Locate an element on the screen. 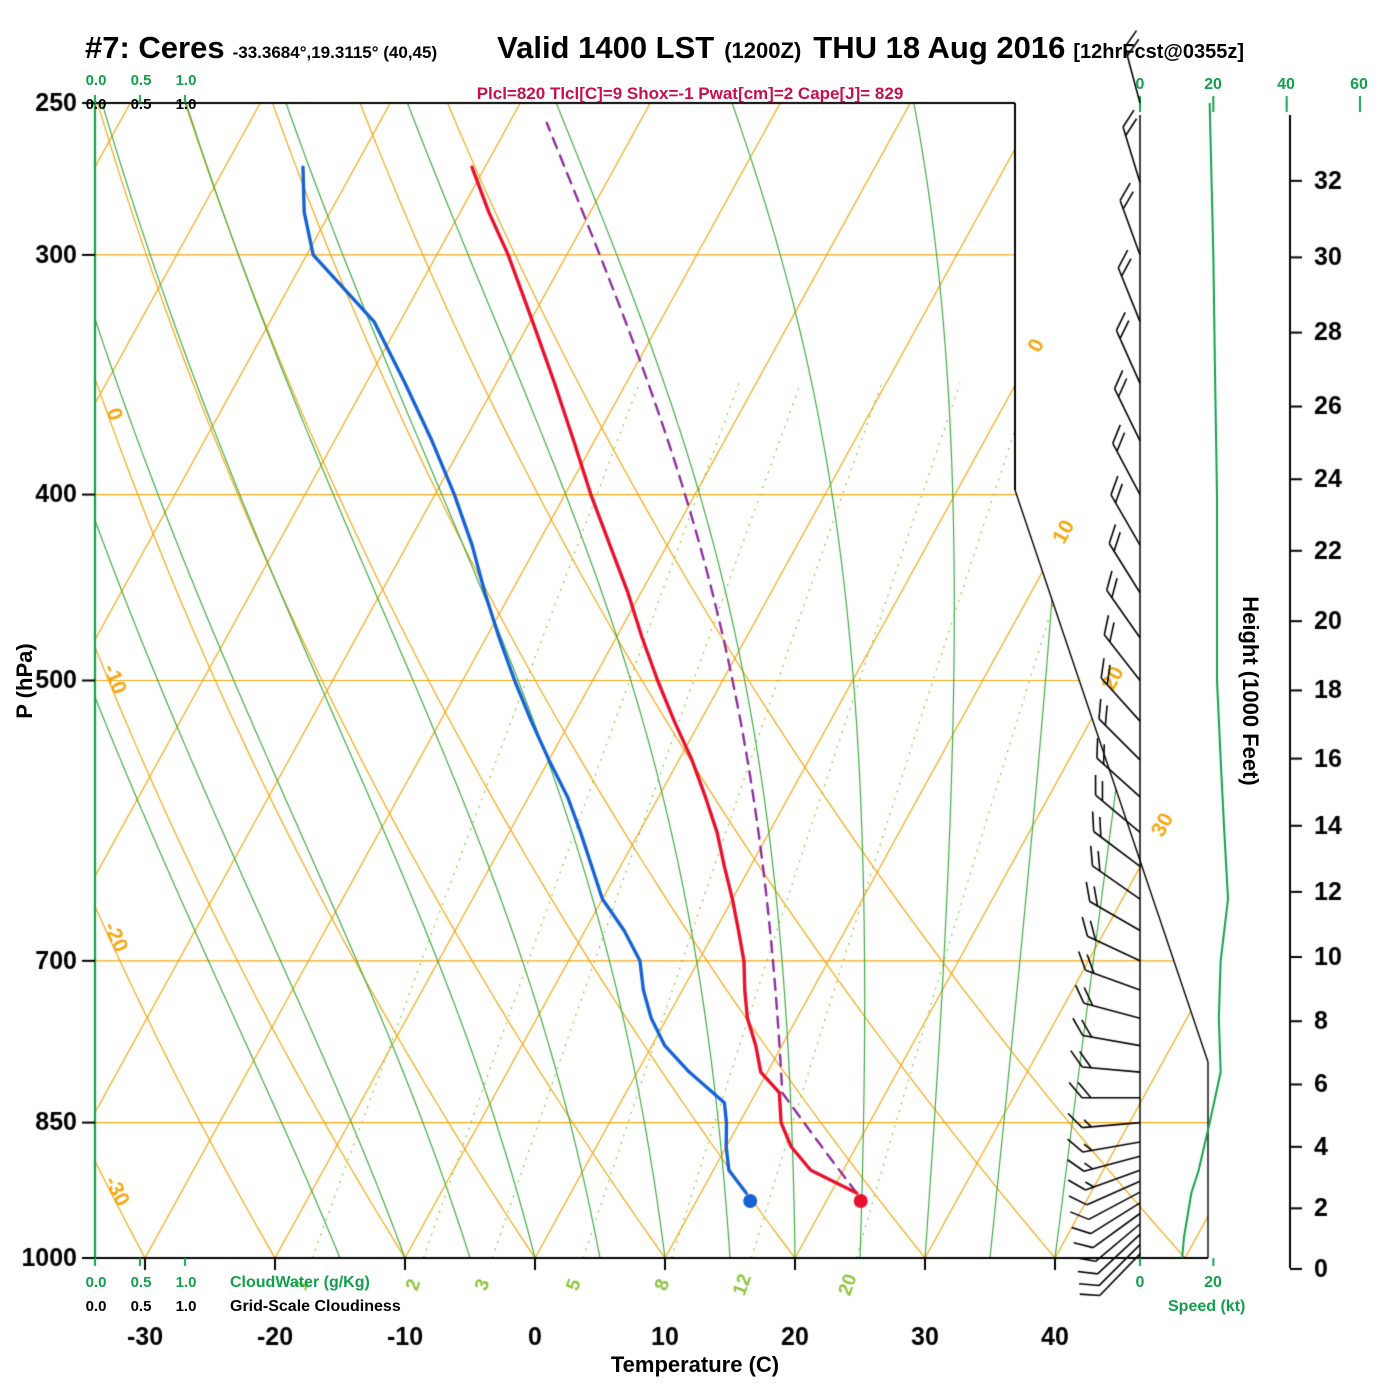 The image size is (1400, 1400). cloudiness-scale-top: 0.0 0.5 1.0 is located at coordinates (150, 104).